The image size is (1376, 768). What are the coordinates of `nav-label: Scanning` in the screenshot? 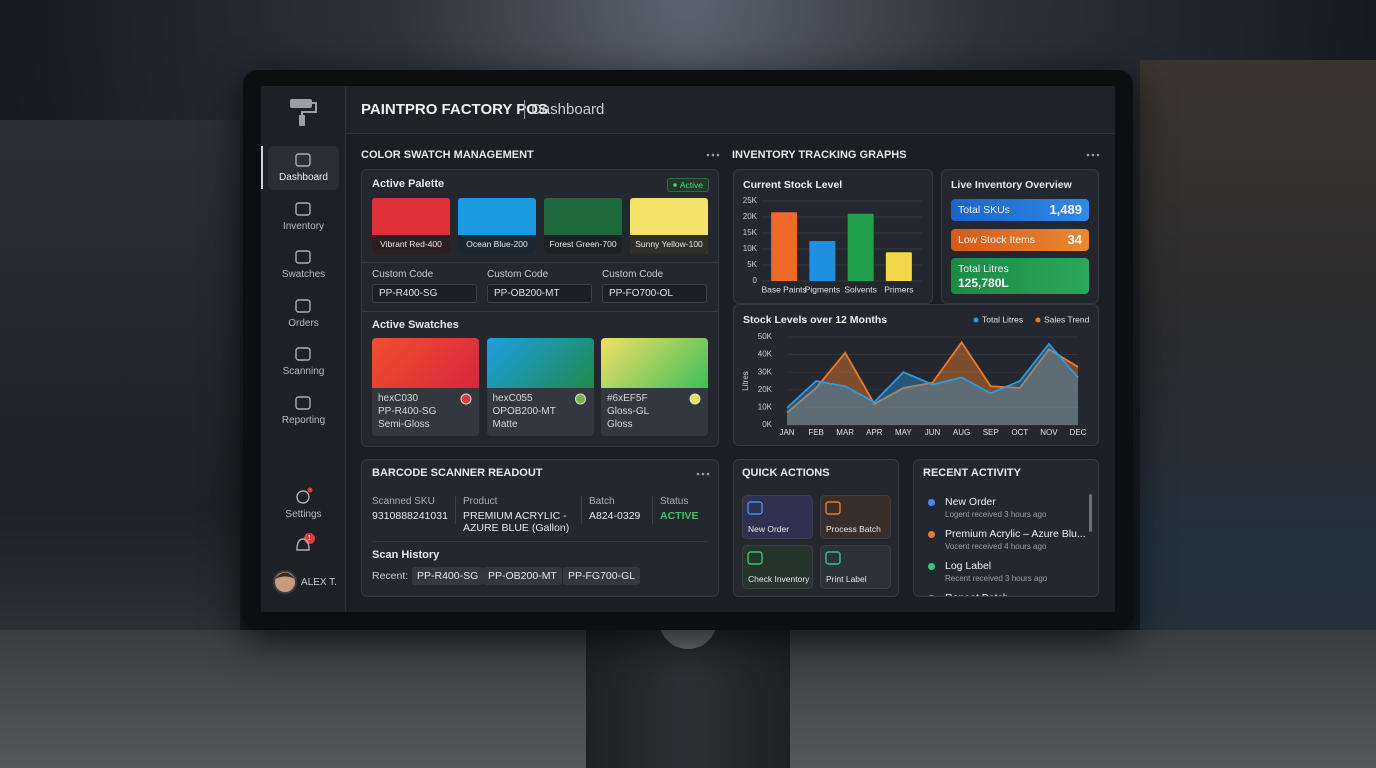 It's located at (303, 371).